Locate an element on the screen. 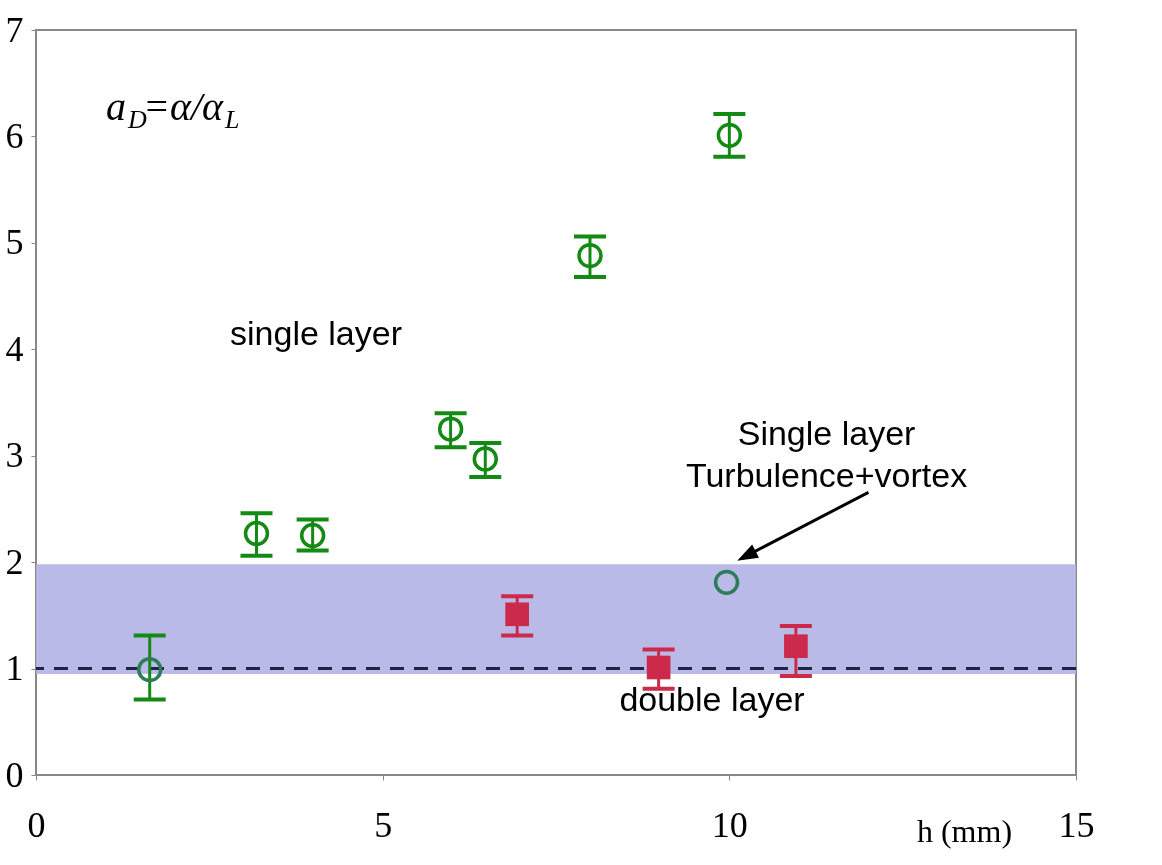 The height and width of the screenshot is (865, 1162). y-tick-label: 0 is located at coordinates (14, 774).